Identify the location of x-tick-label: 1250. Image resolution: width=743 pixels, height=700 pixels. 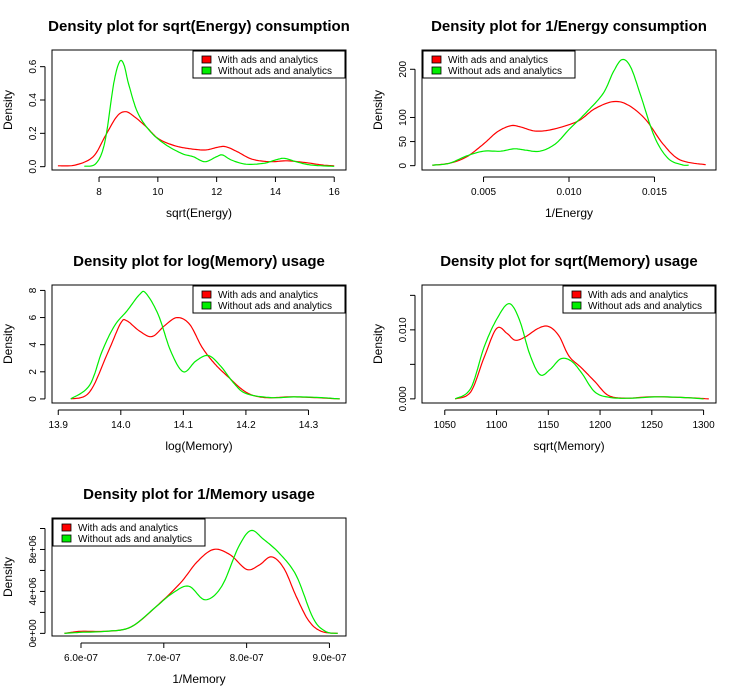
(652, 425).